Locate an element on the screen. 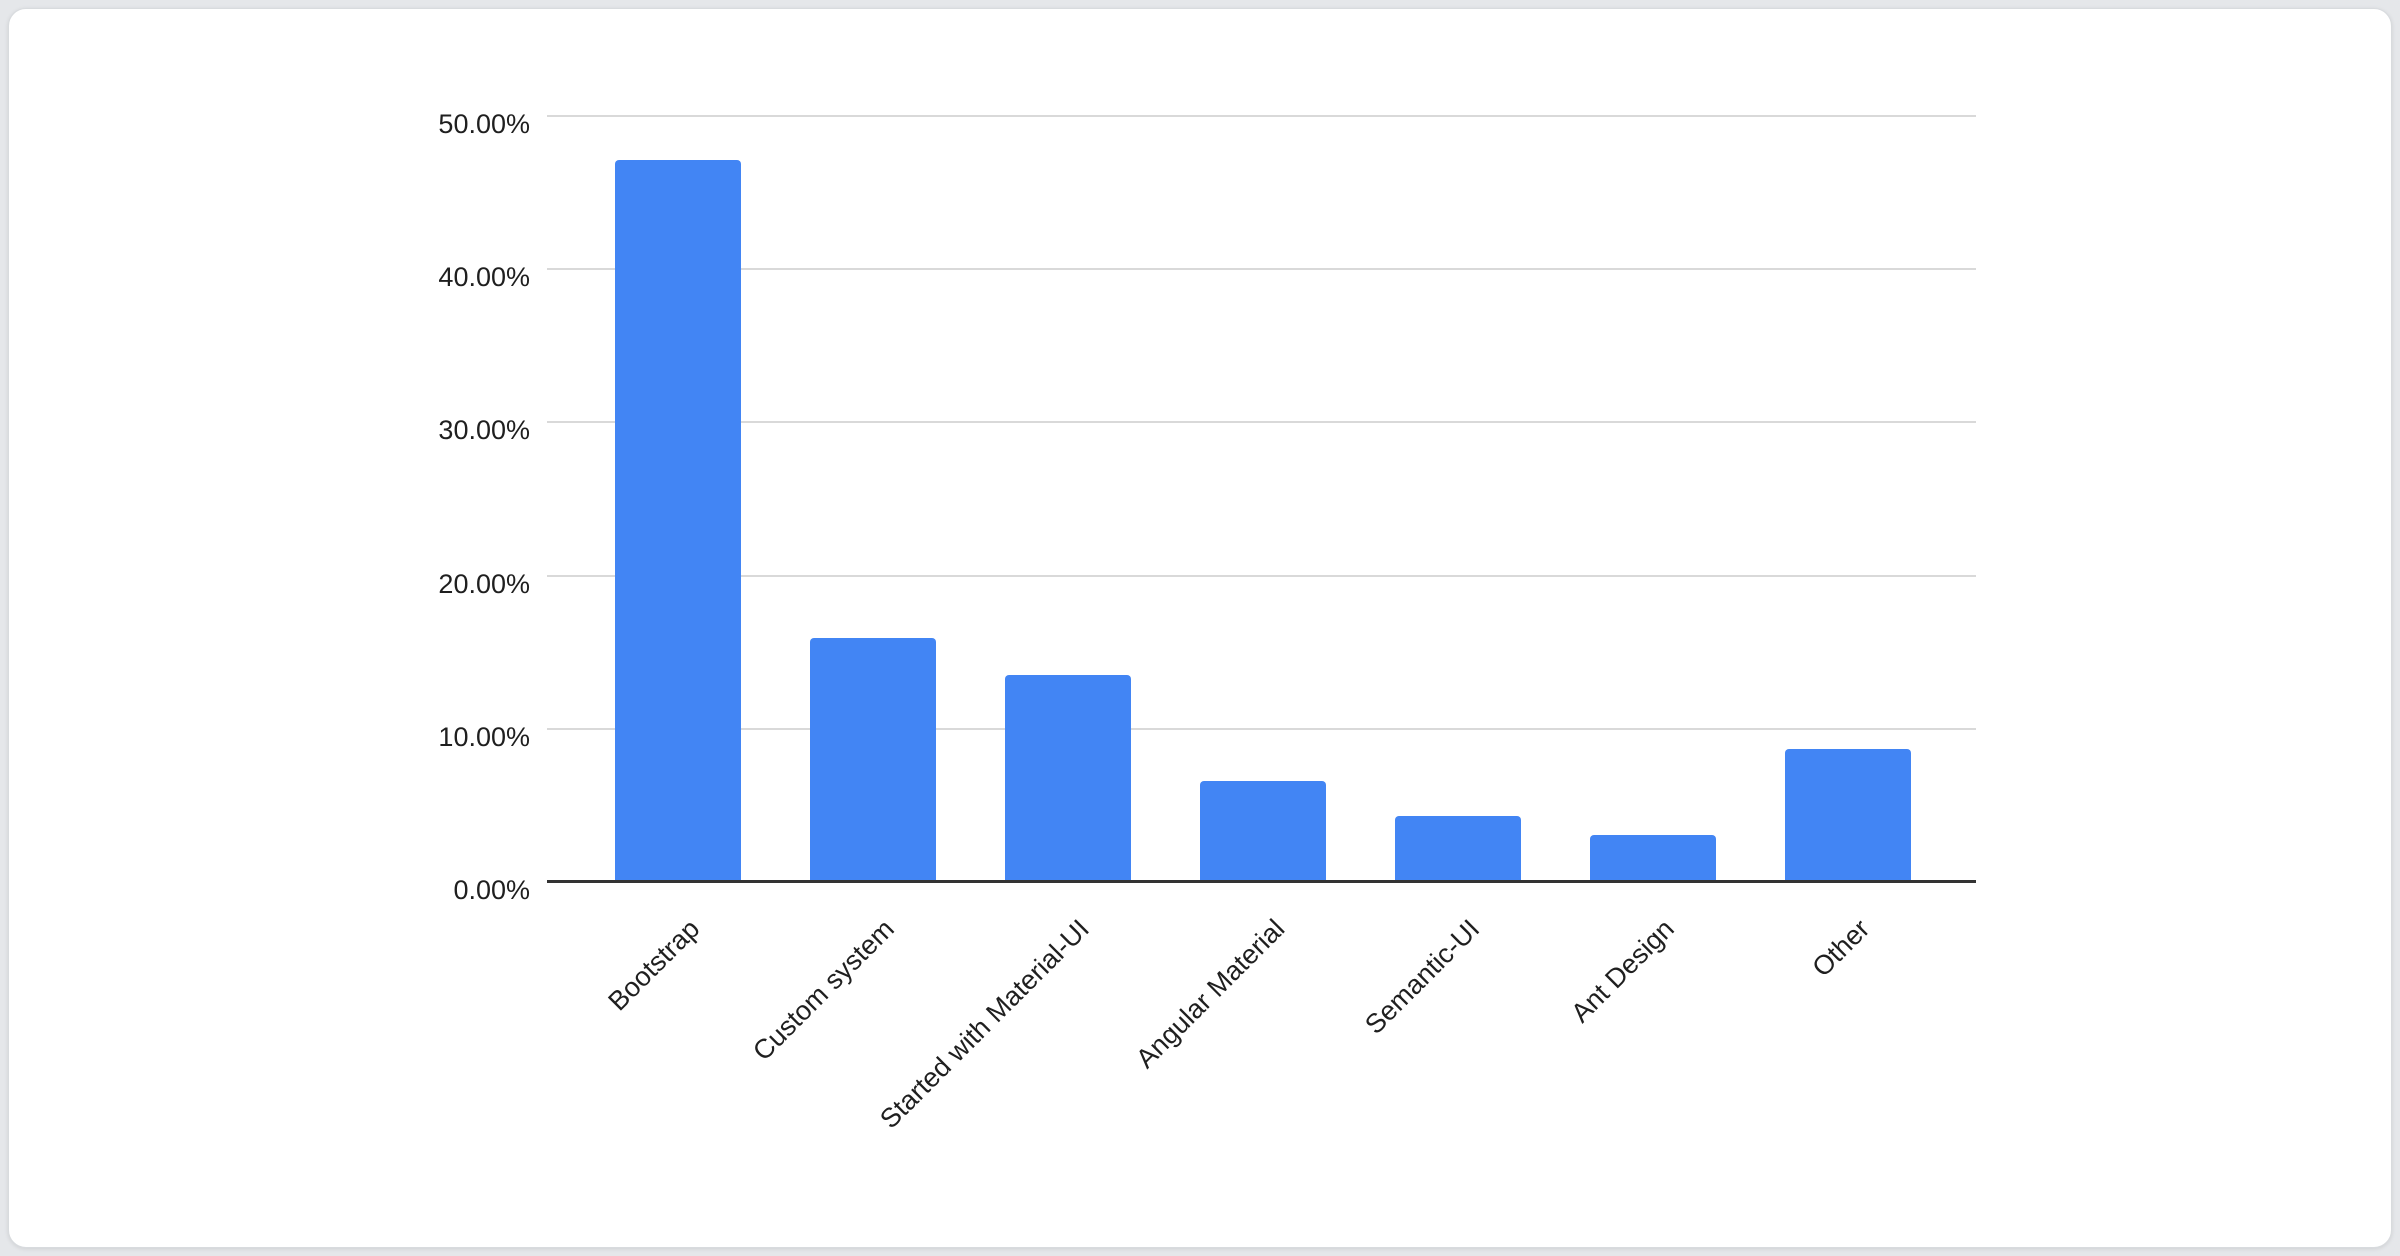 This screenshot has width=2400, height=1256. x-axis-label-custom-system: Custom system is located at coordinates (824, 990).